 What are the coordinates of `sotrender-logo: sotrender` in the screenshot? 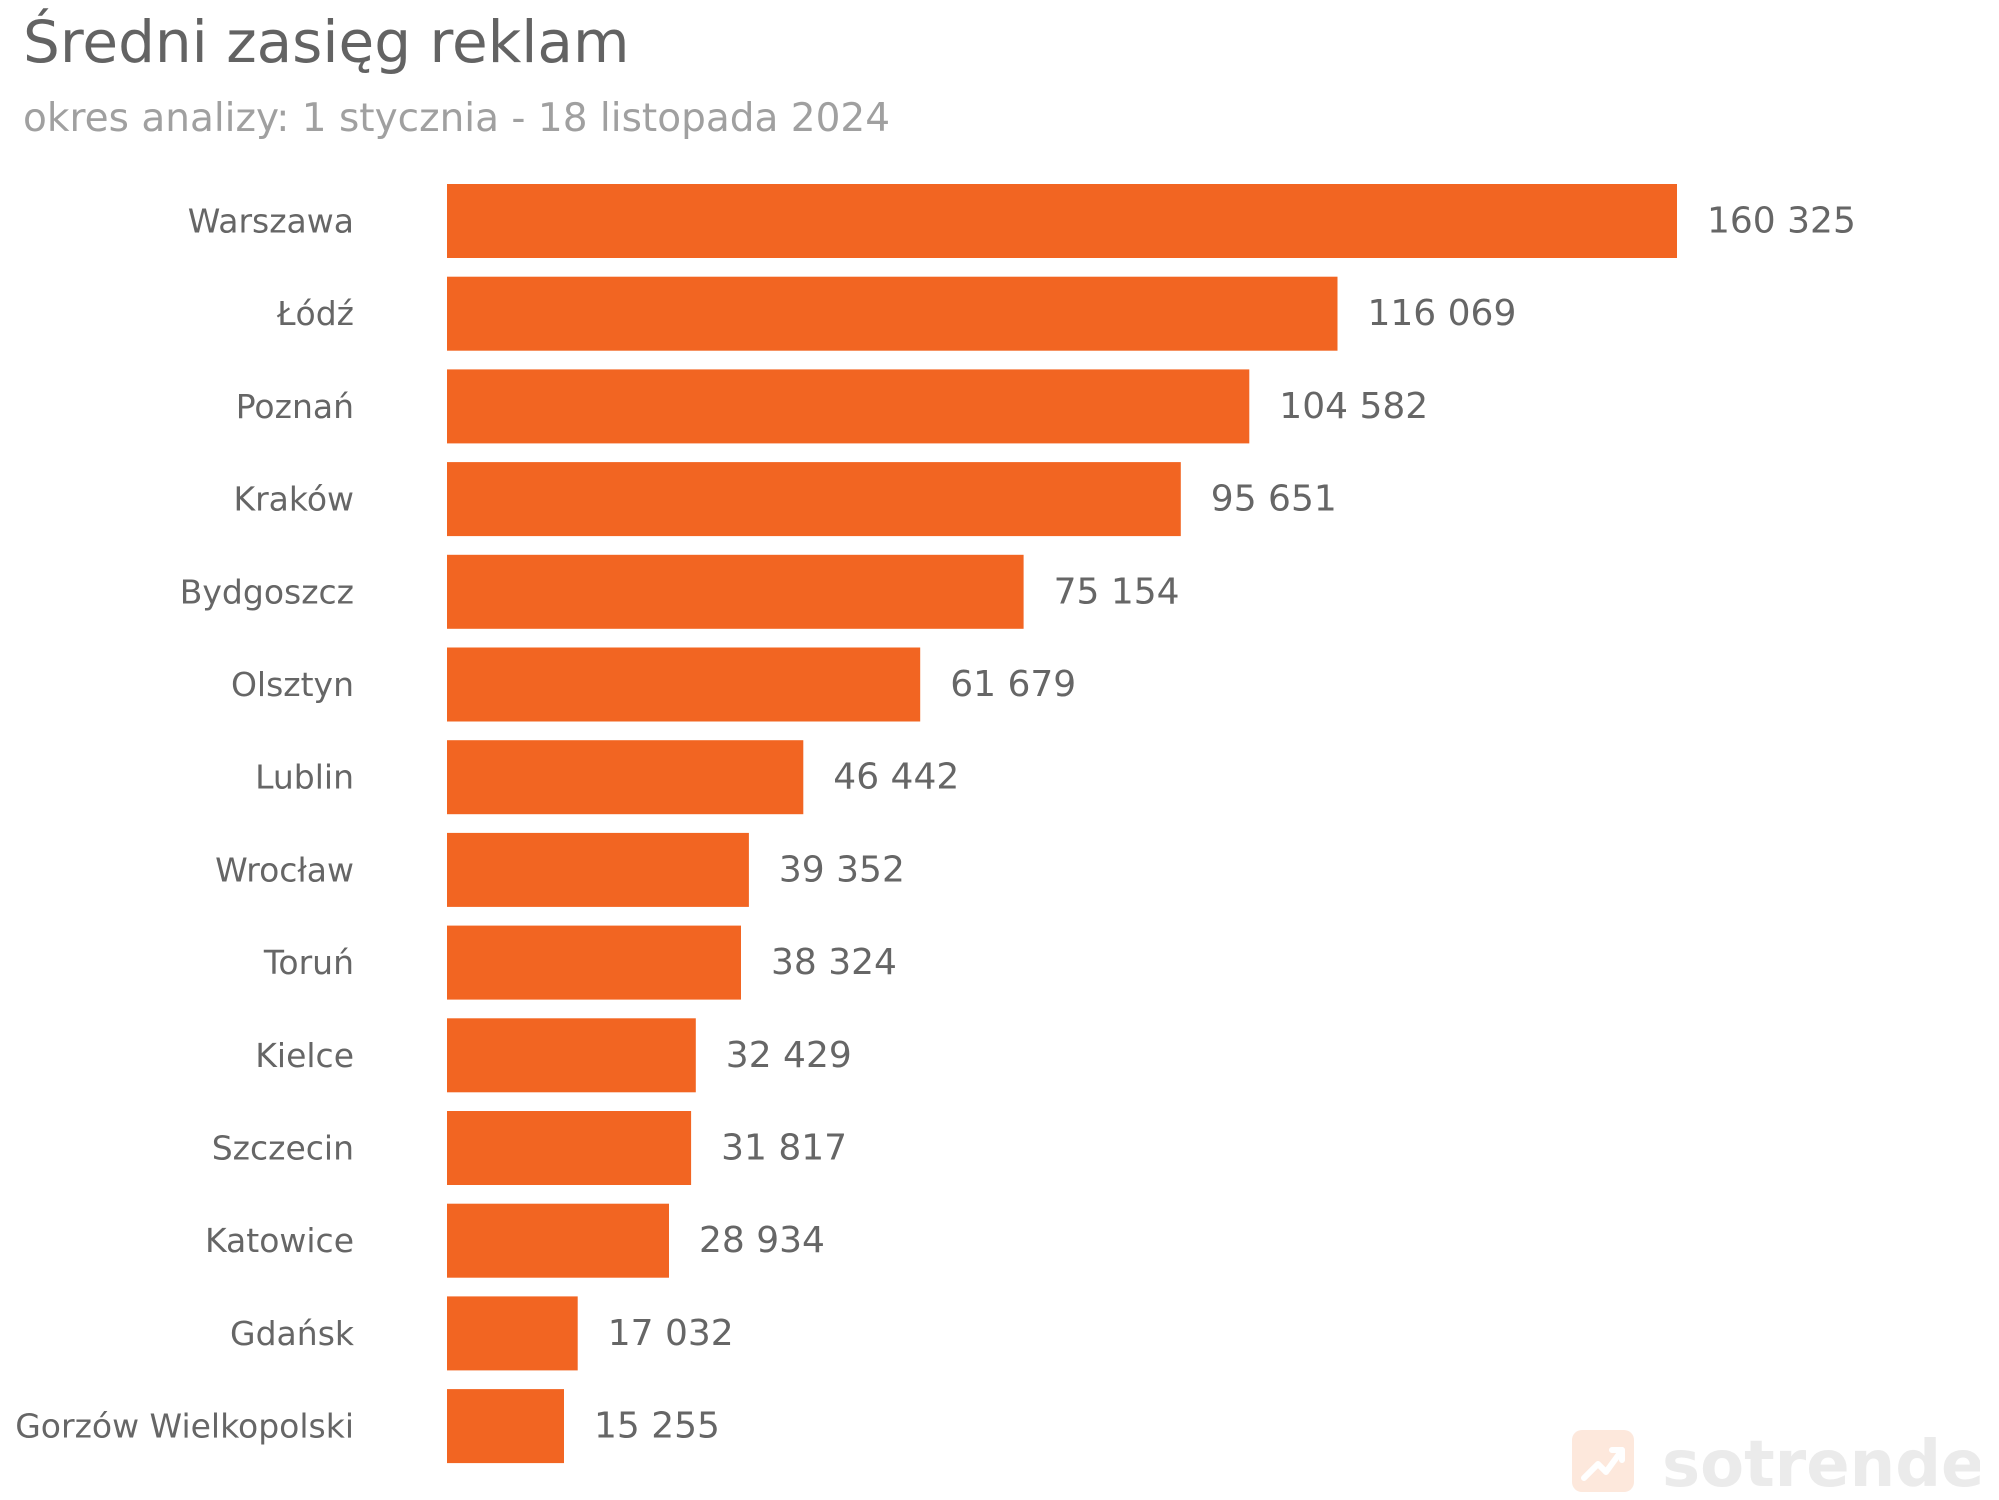 It's located at (1776, 1463).